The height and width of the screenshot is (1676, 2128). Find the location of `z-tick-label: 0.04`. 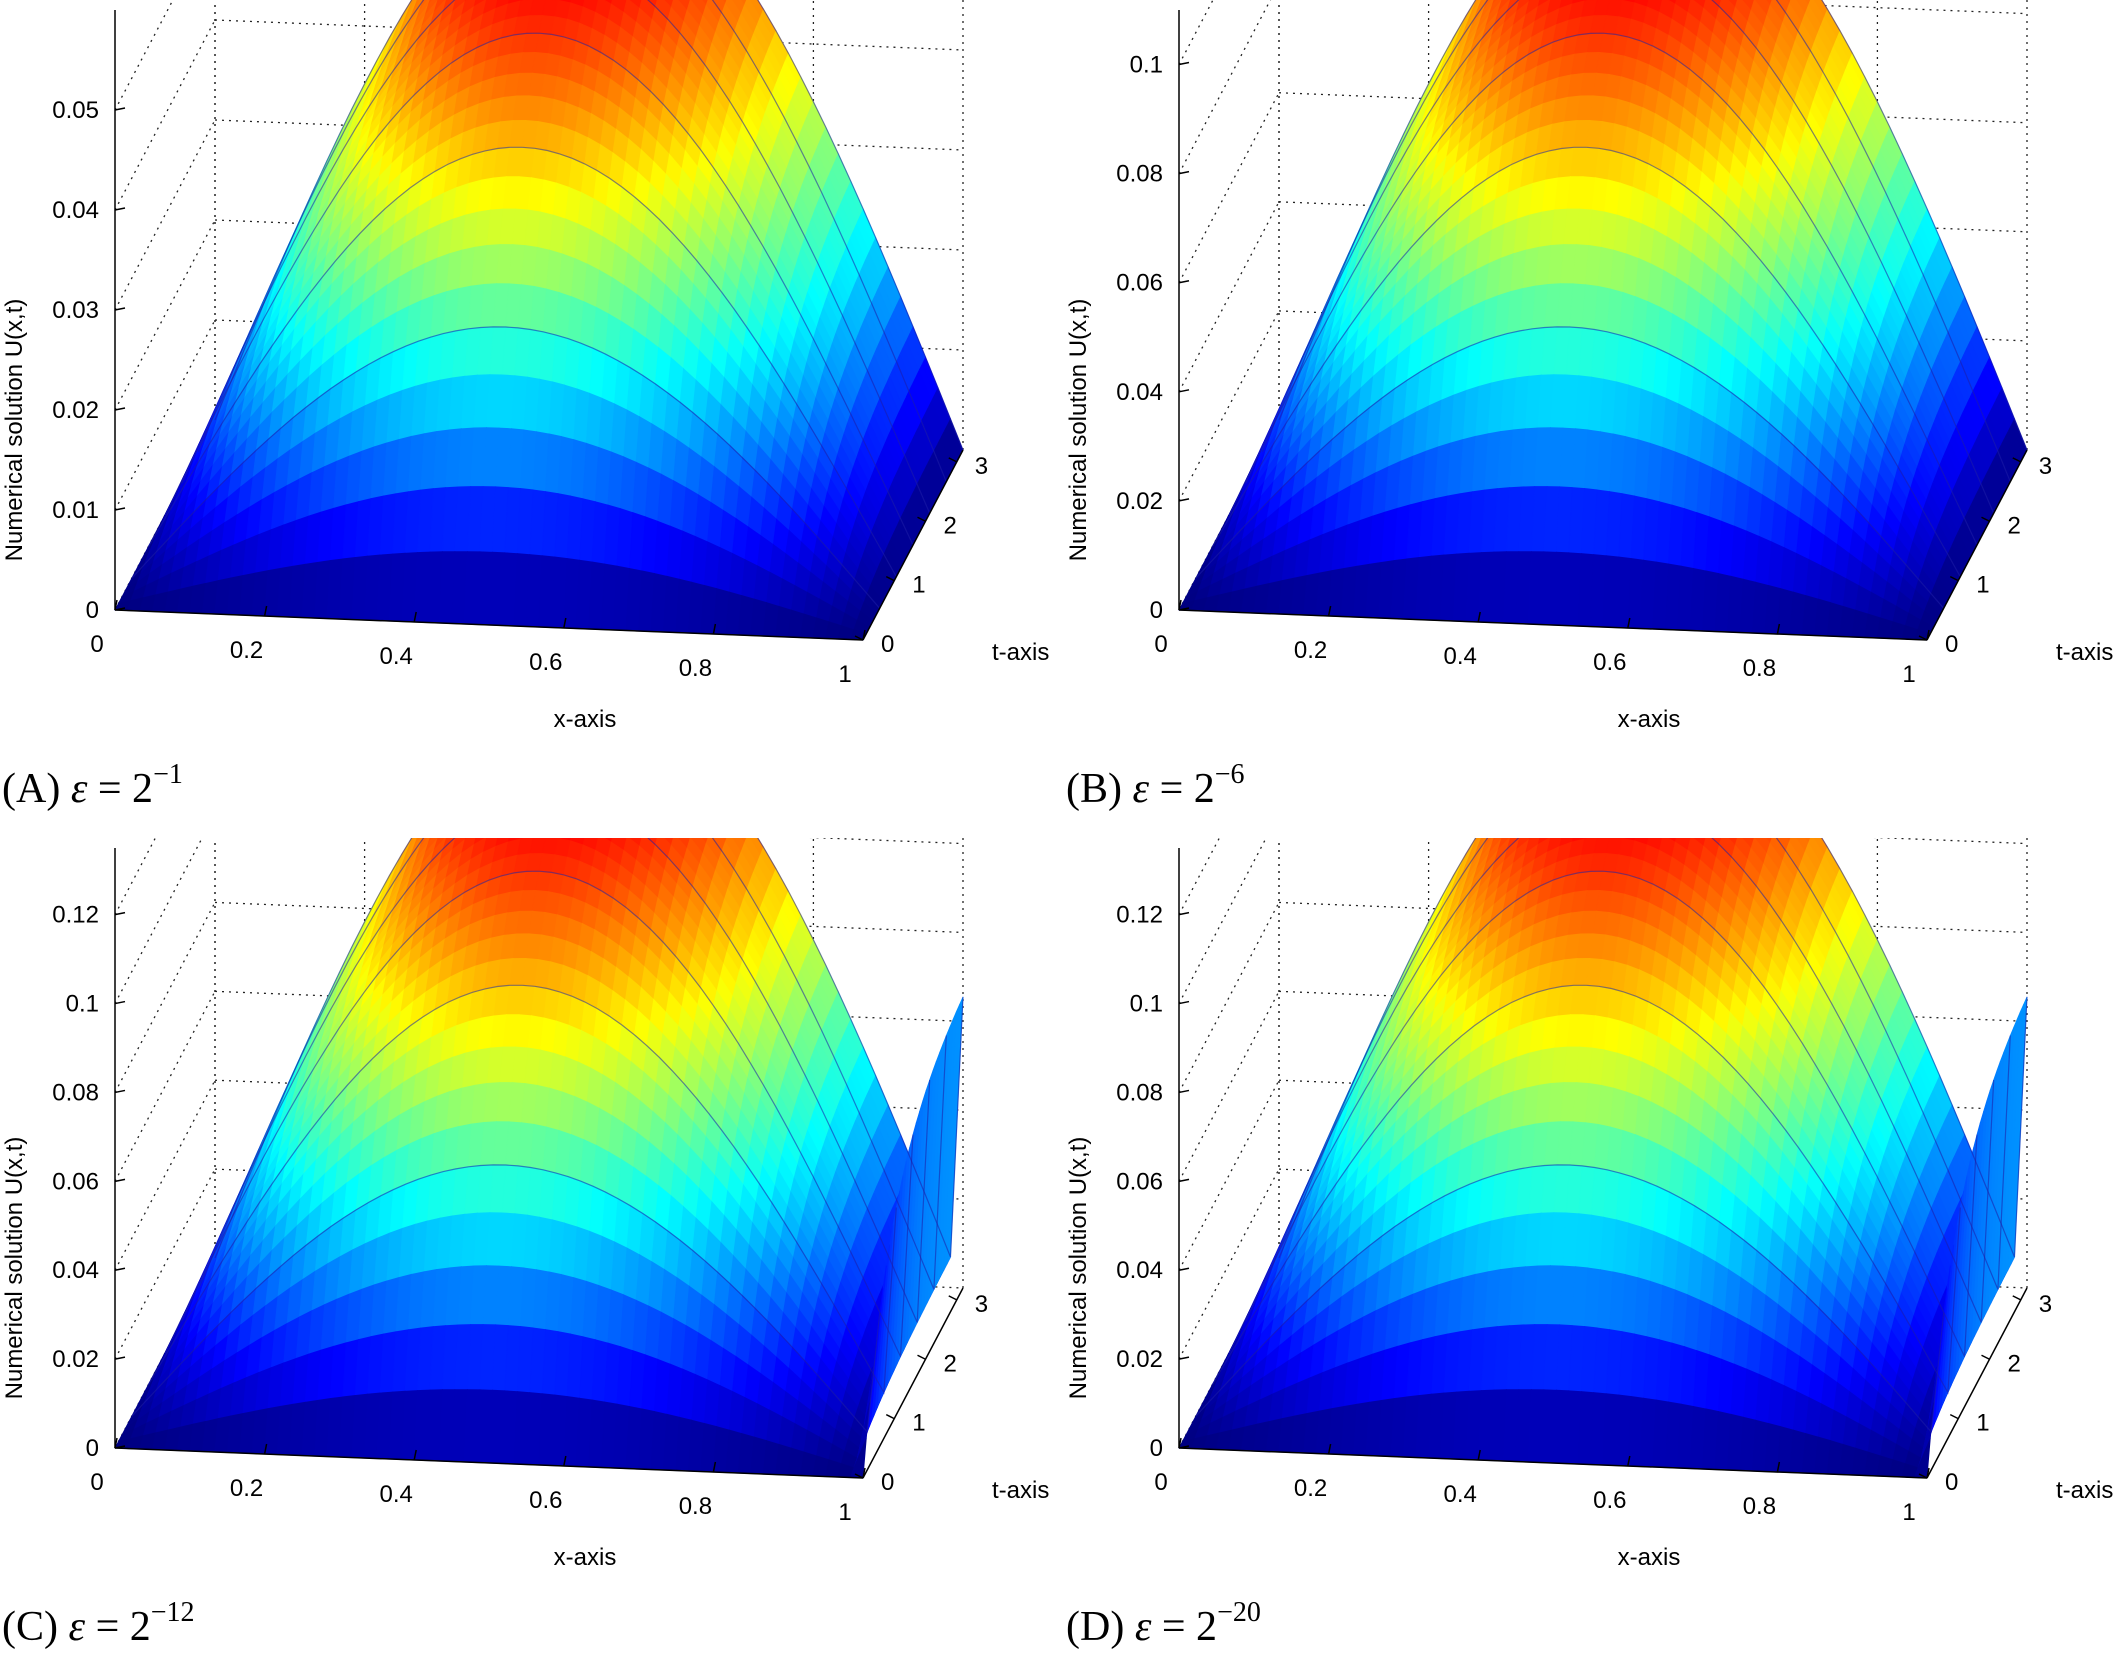

z-tick-label: 0.04 is located at coordinates (75, 210).